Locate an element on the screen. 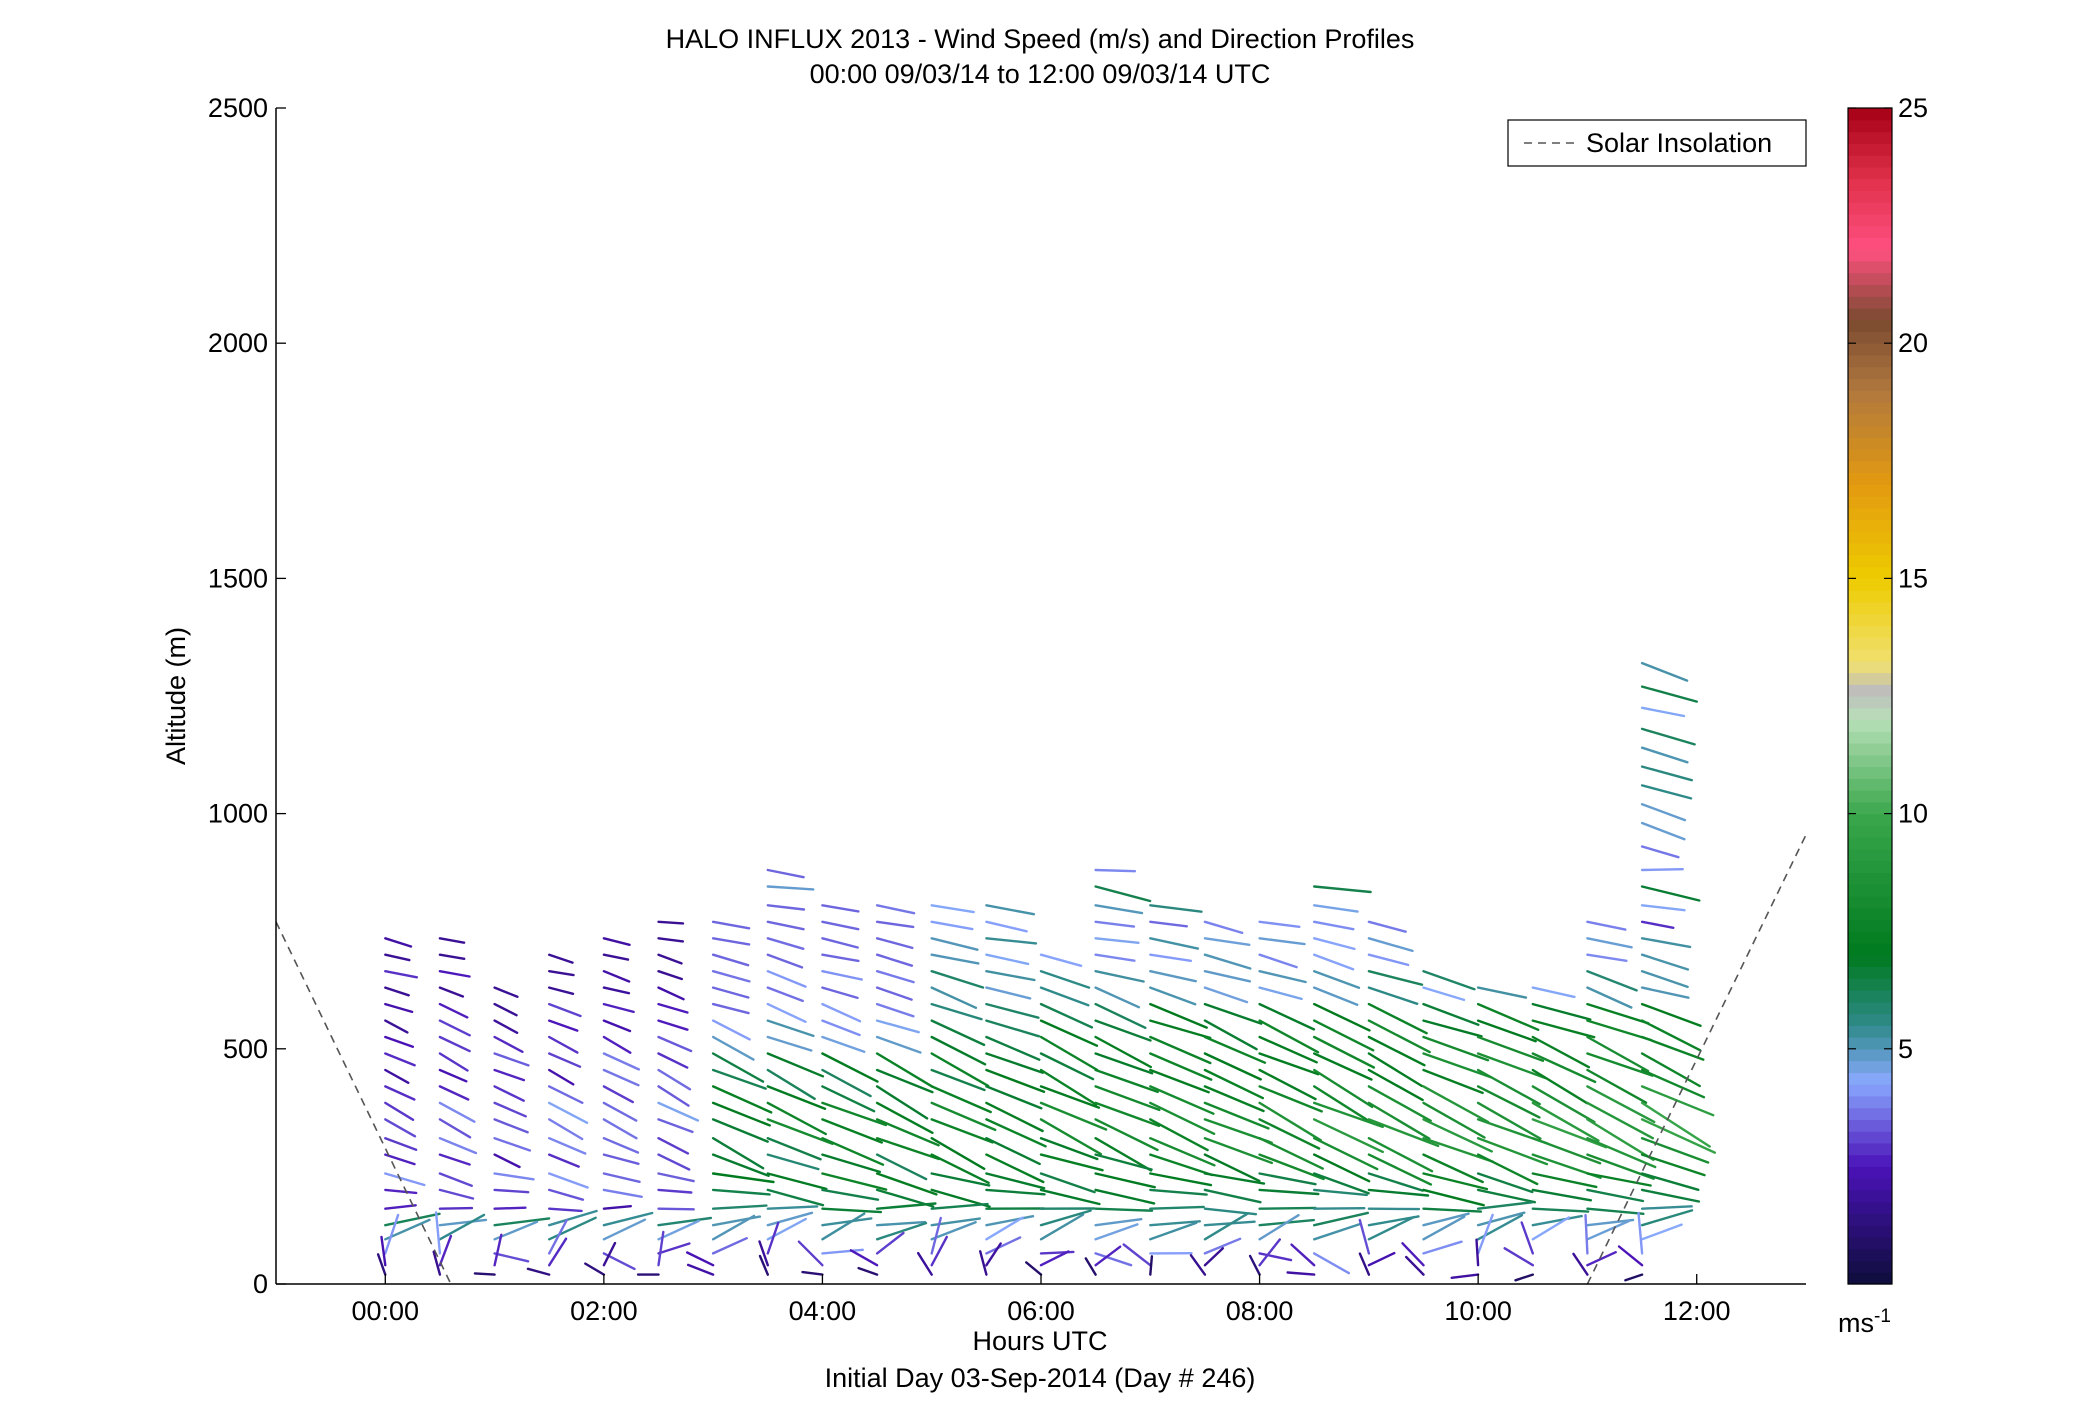 The width and height of the screenshot is (2098, 1425). x-tick-label: 04:00 is located at coordinates (823, 1311).